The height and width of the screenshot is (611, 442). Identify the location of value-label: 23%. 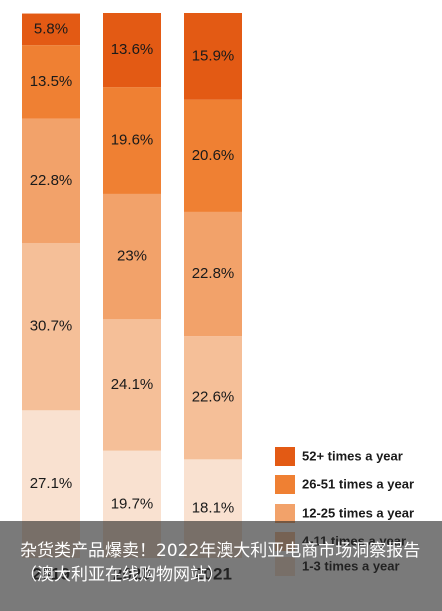
(132, 256).